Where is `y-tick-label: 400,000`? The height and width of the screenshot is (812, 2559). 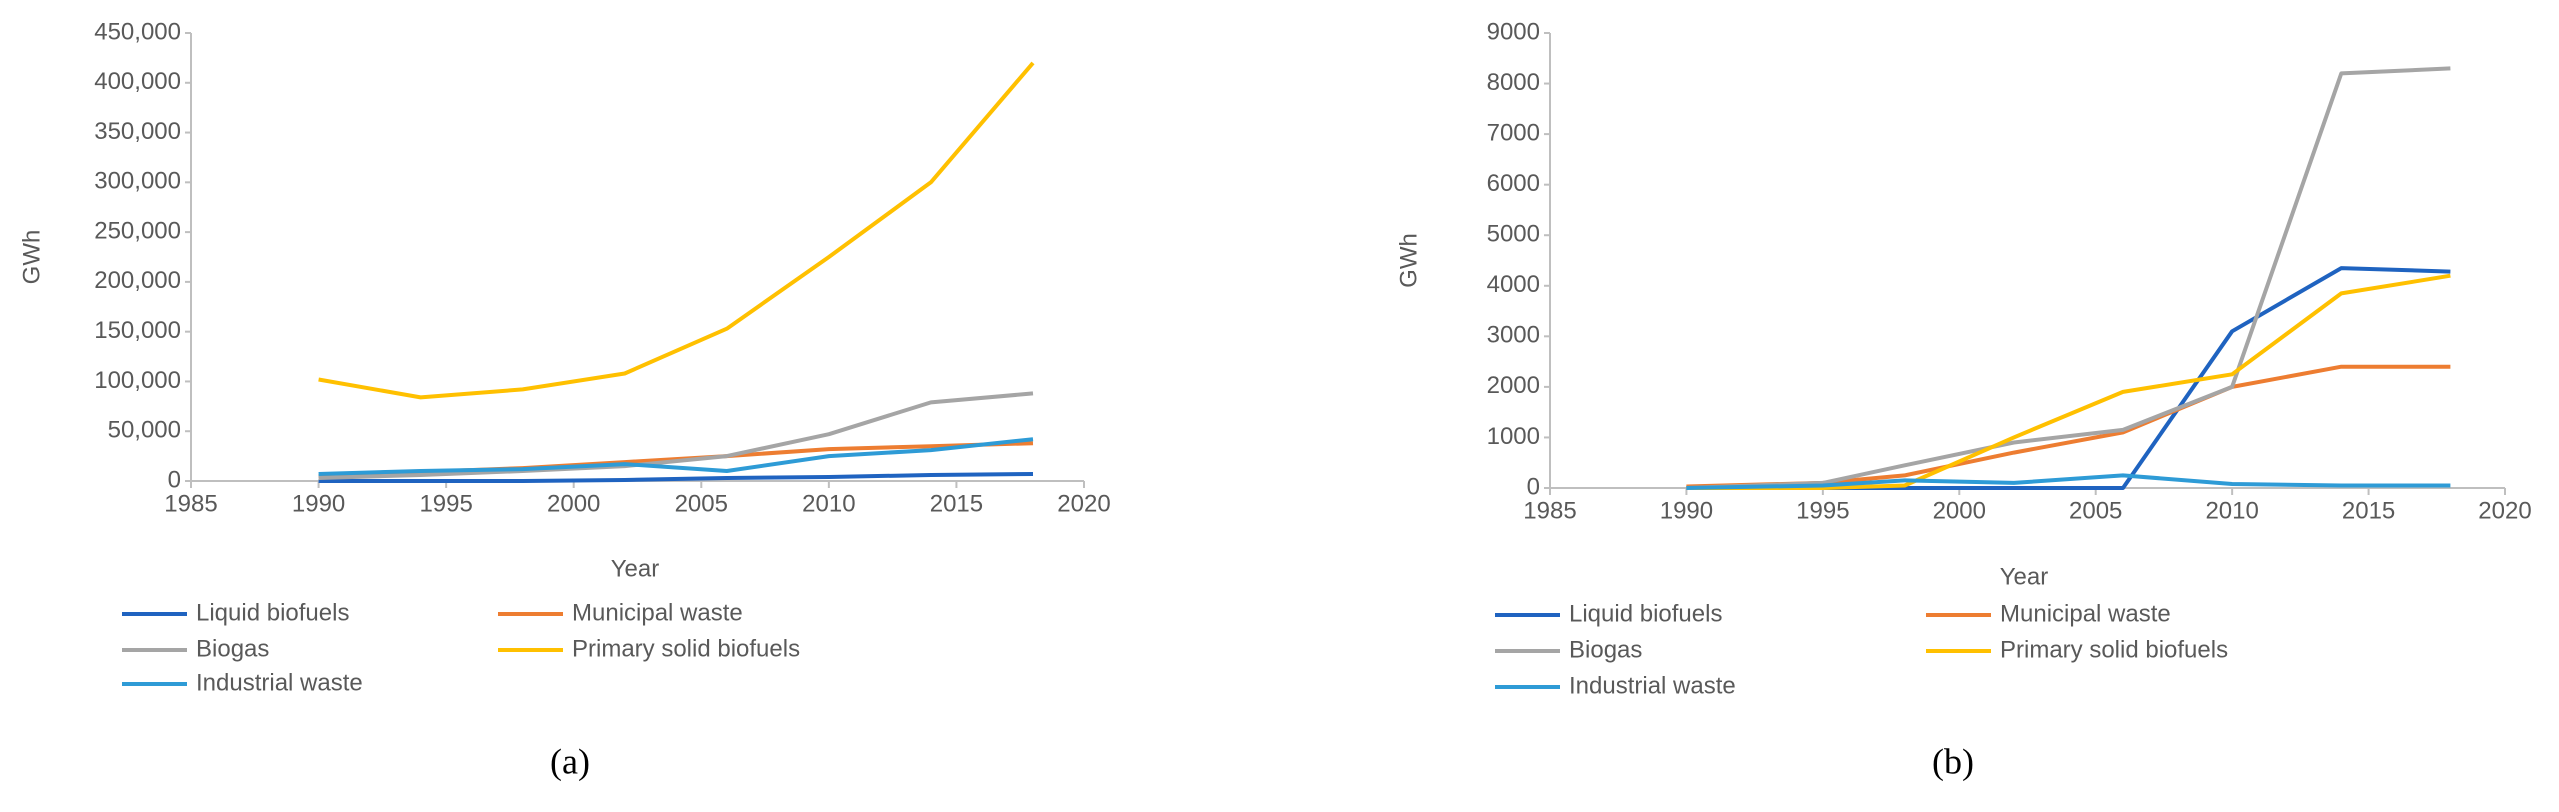 y-tick-label: 400,000 is located at coordinates (137, 81).